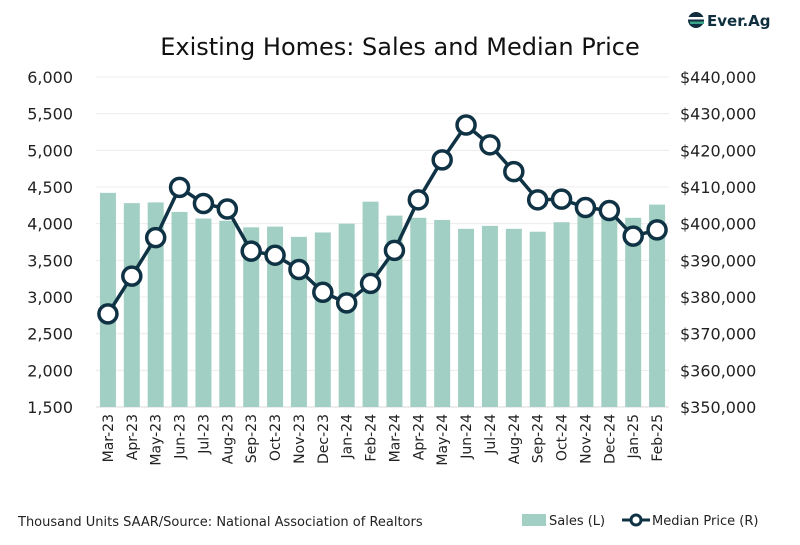 Image resolution: width=800 pixels, height=545 pixels. I want to click on right-tick-label: $420,000, so click(718, 150).